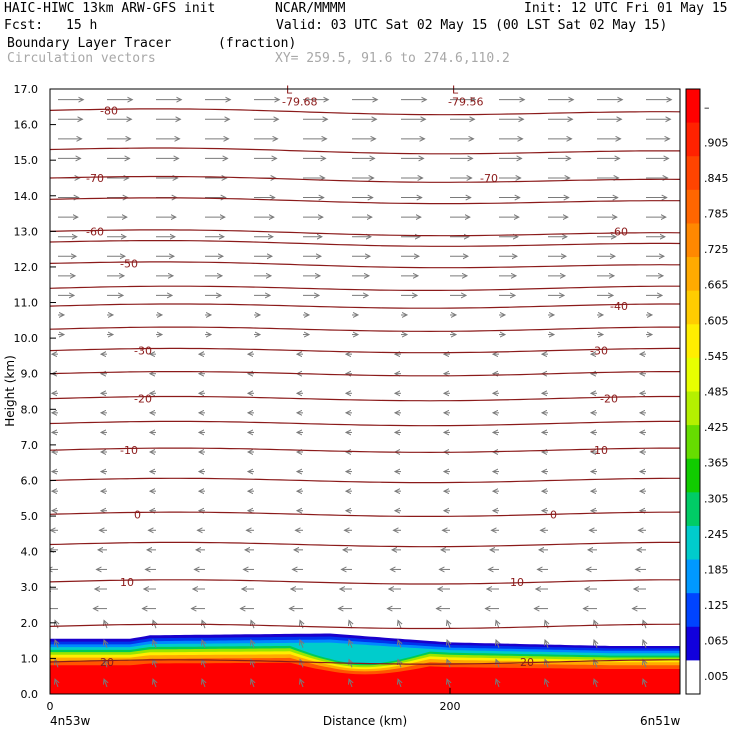 The image size is (740, 740). Describe the element at coordinates (95, 231) in the screenshot. I see `isotherm-label: -60` at that location.